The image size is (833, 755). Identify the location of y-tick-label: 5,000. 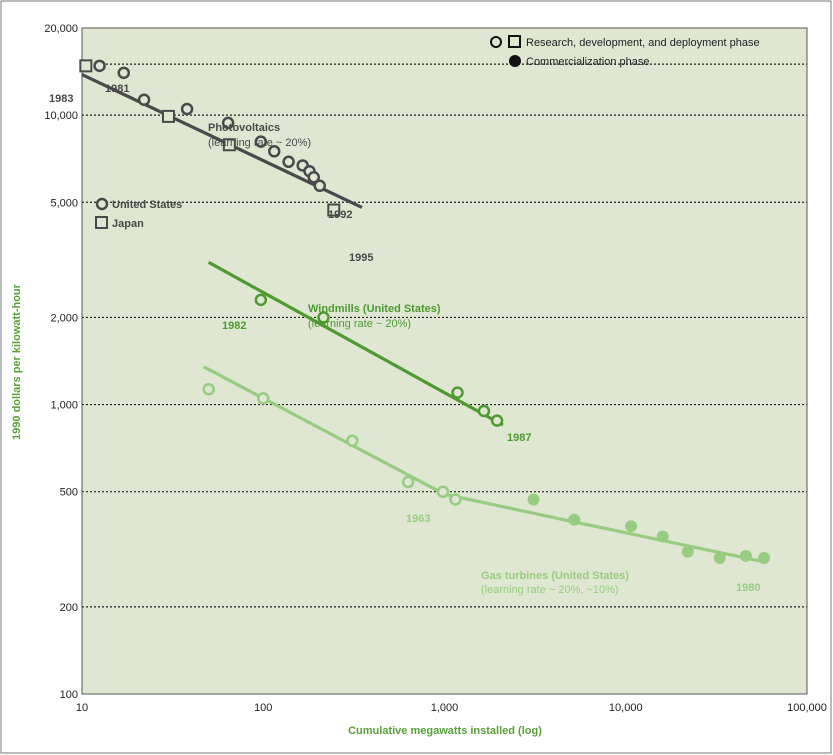
(64, 203).